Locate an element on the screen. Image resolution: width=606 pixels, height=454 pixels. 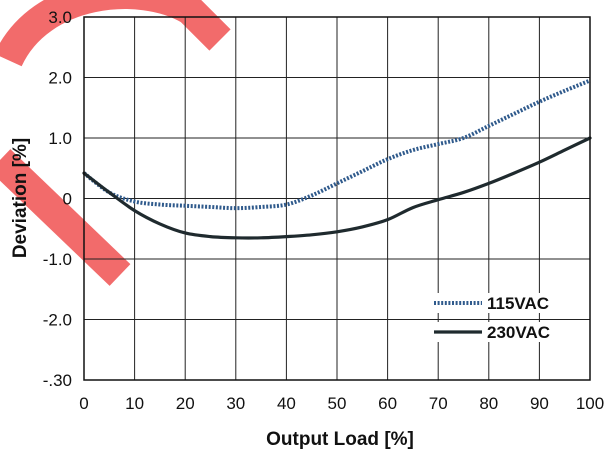
y-tick-label: 3.0 is located at coordinates (60, 17).